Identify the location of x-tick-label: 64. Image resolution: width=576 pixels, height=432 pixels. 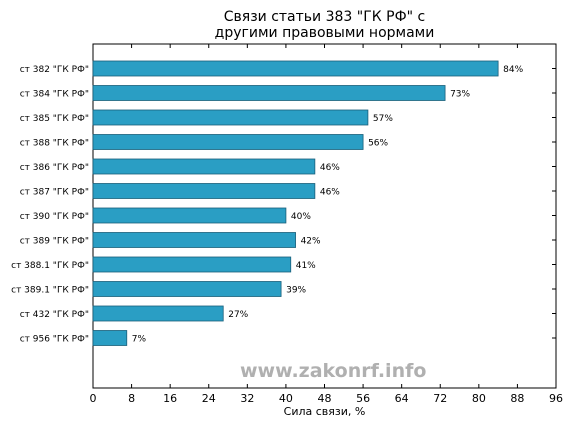
(402, 398).